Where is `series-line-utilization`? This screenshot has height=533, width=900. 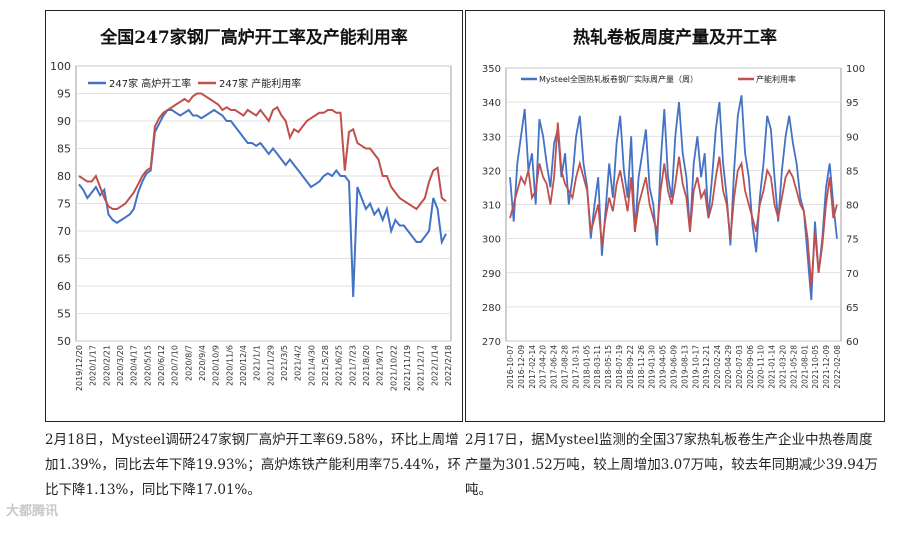
series-line-utilization is located at coordinates (673, 204).